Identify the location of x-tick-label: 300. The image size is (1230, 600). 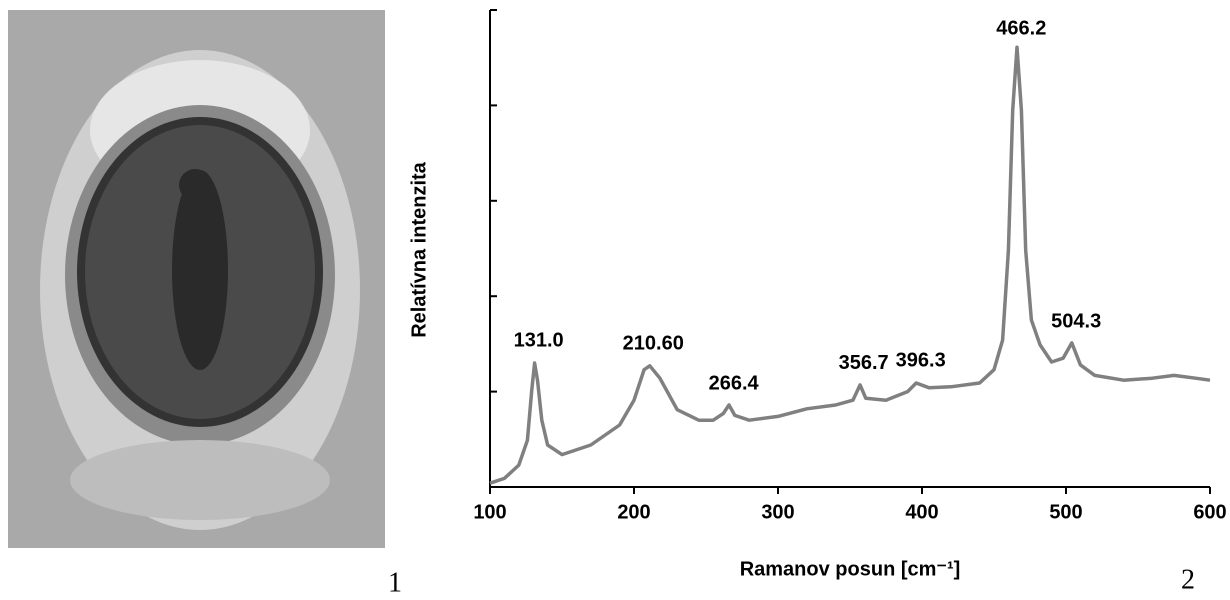
(777, 512).